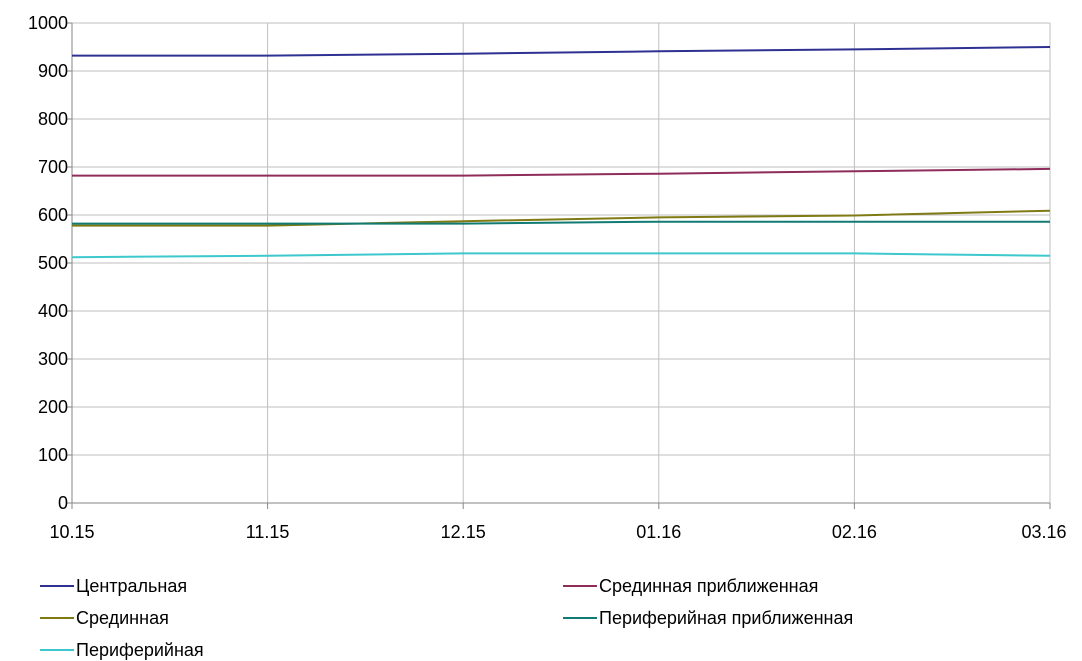  What do you see at coordinates (53, 215) in the screenshot?
I see `y-tick-label: 600` at bounding box center [53, 215].